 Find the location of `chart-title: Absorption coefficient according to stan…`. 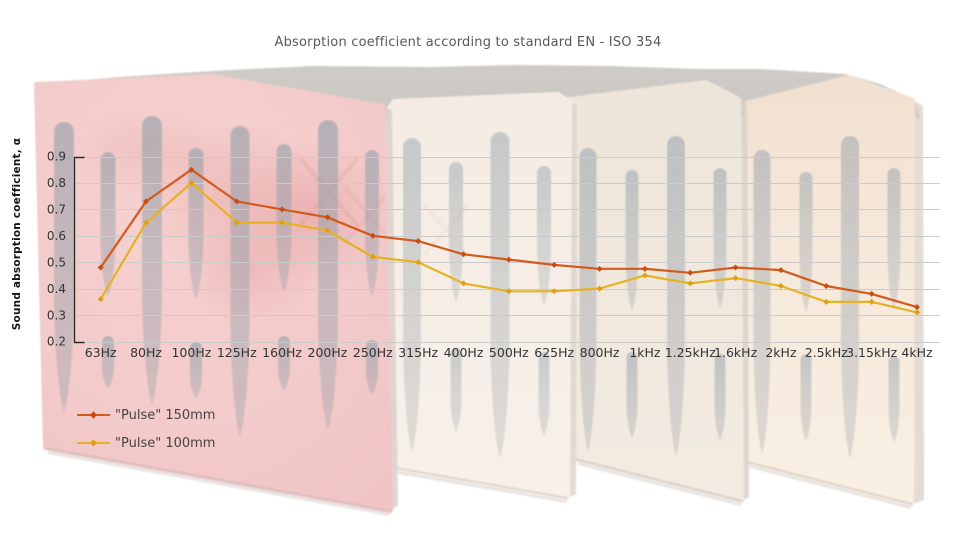

chart-title: Absorption coefficient according to stan… is located at coordinates (468, 42).